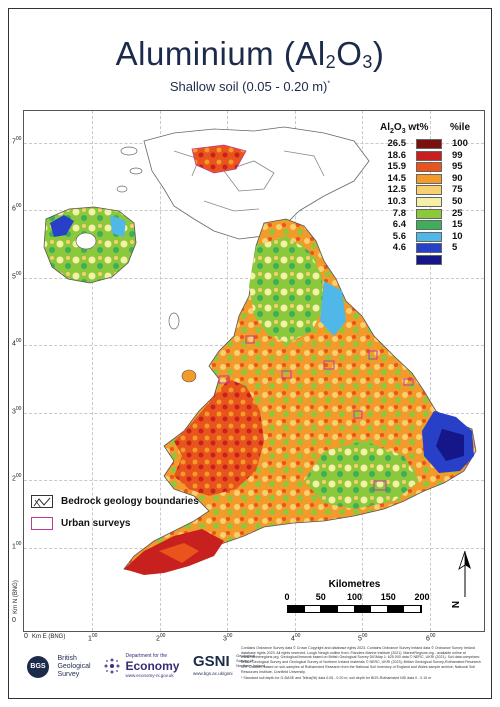 The width and height of the screenshot is (500, 707). I want to click on legend-row: 5.6 10, so click(424, 237).